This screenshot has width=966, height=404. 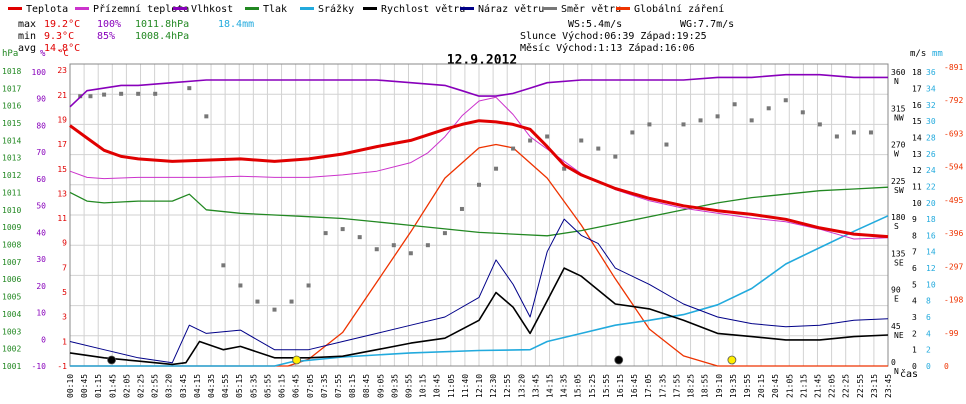 I want to click on hpa-tick-label: 1005, so click(x=11, y=297).